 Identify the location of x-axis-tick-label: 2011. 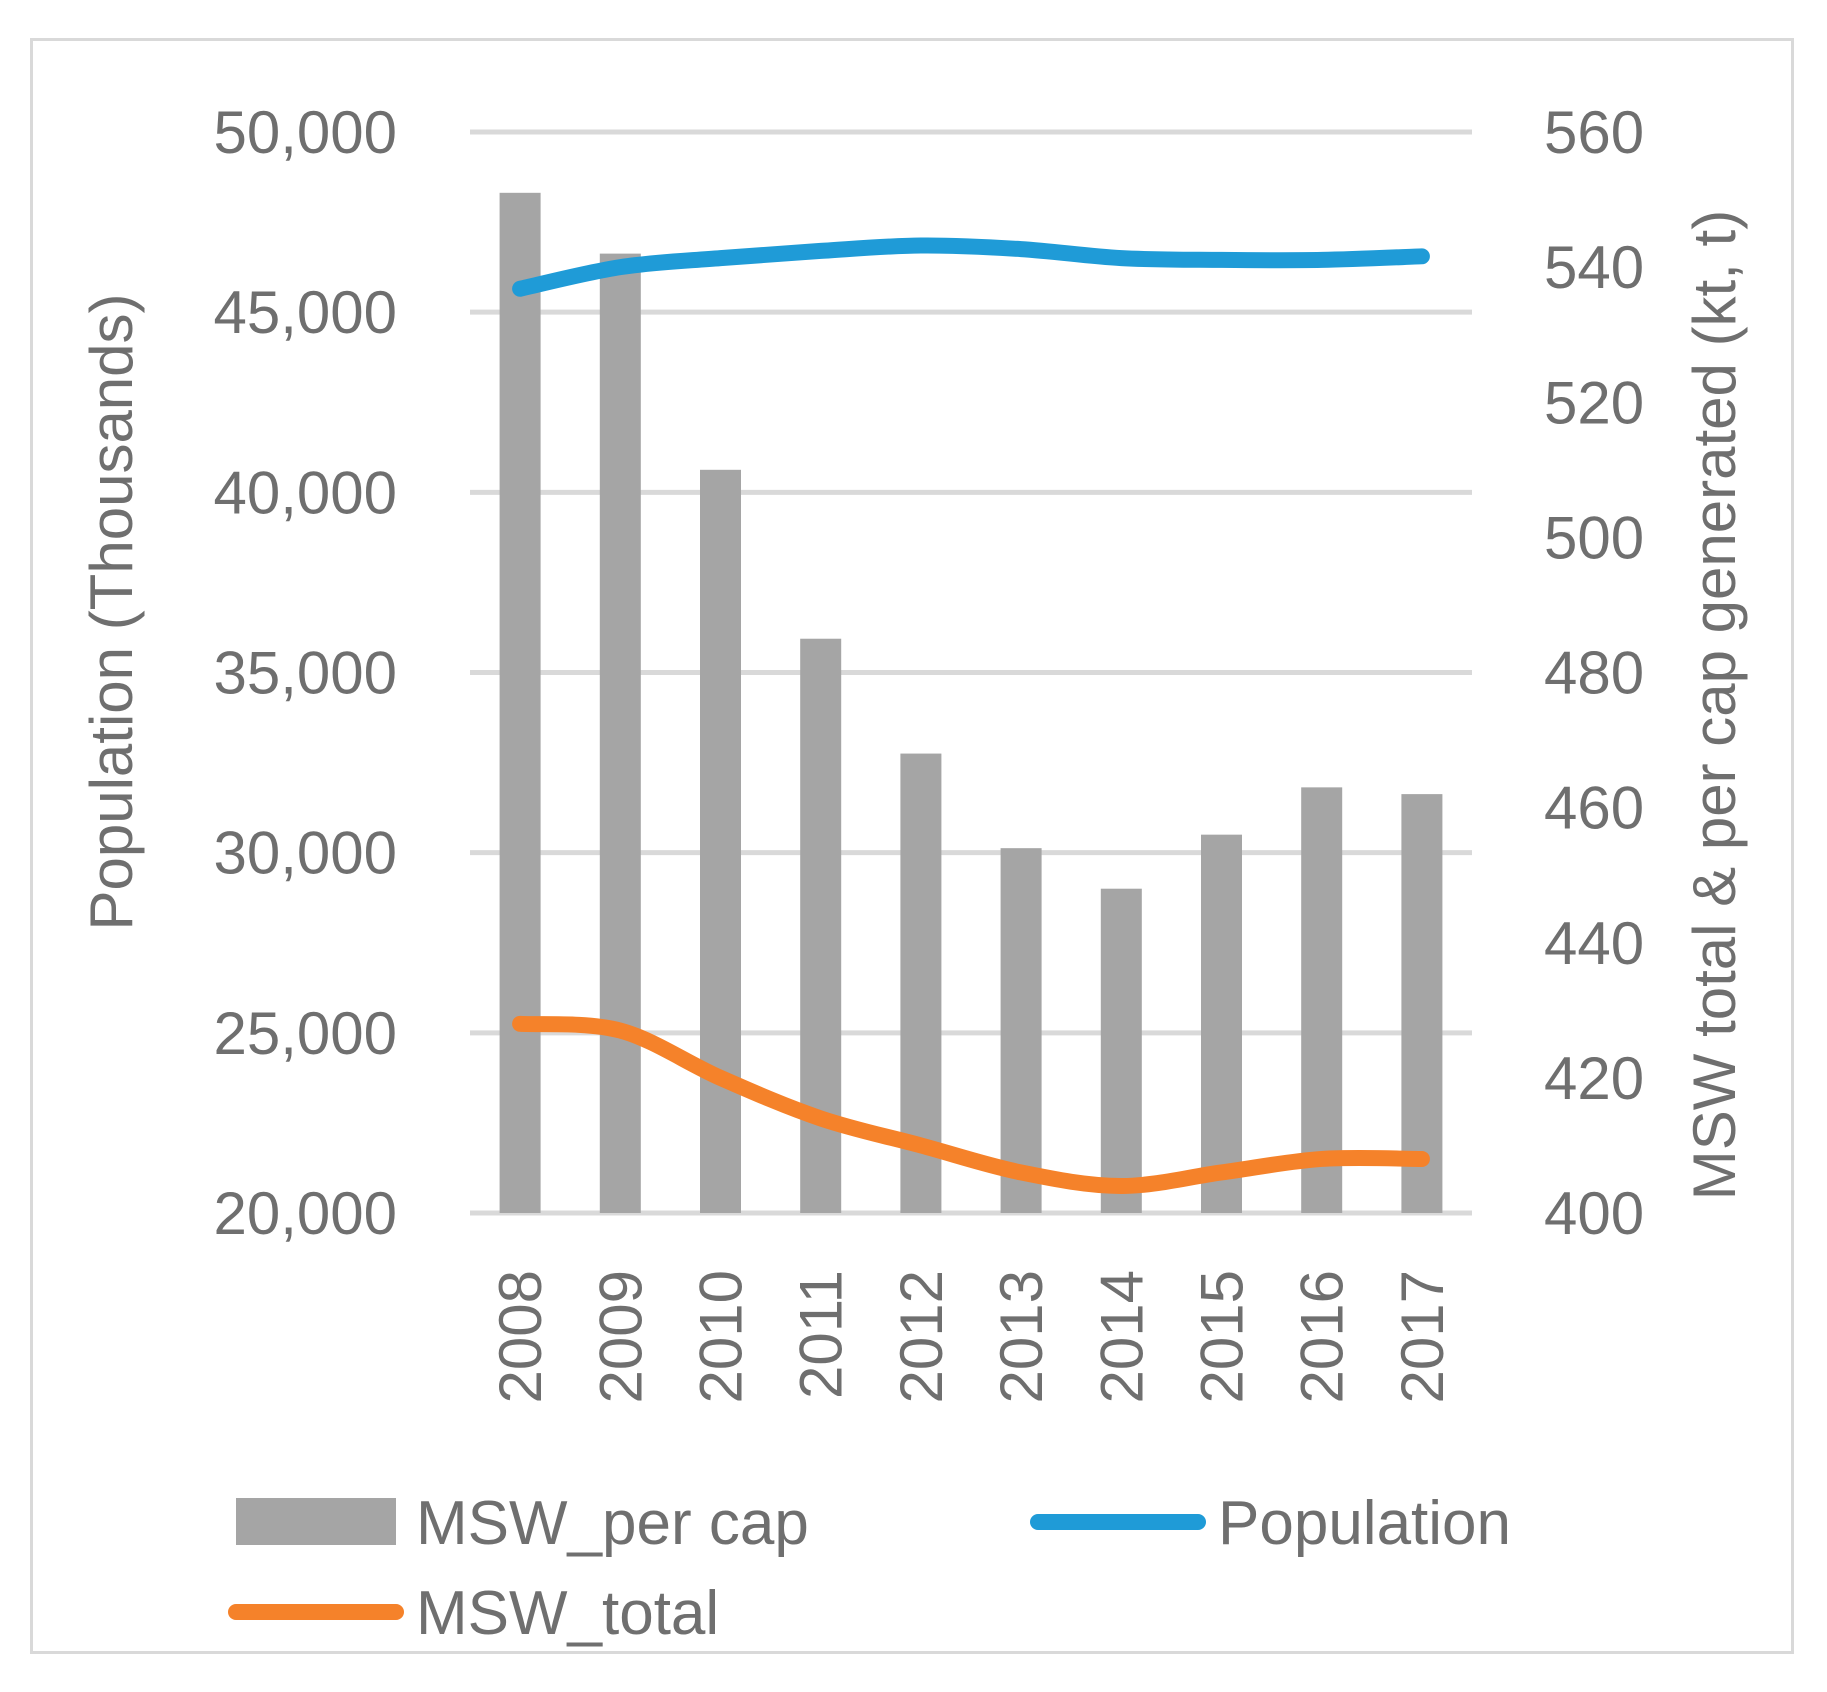
(821, 1334).